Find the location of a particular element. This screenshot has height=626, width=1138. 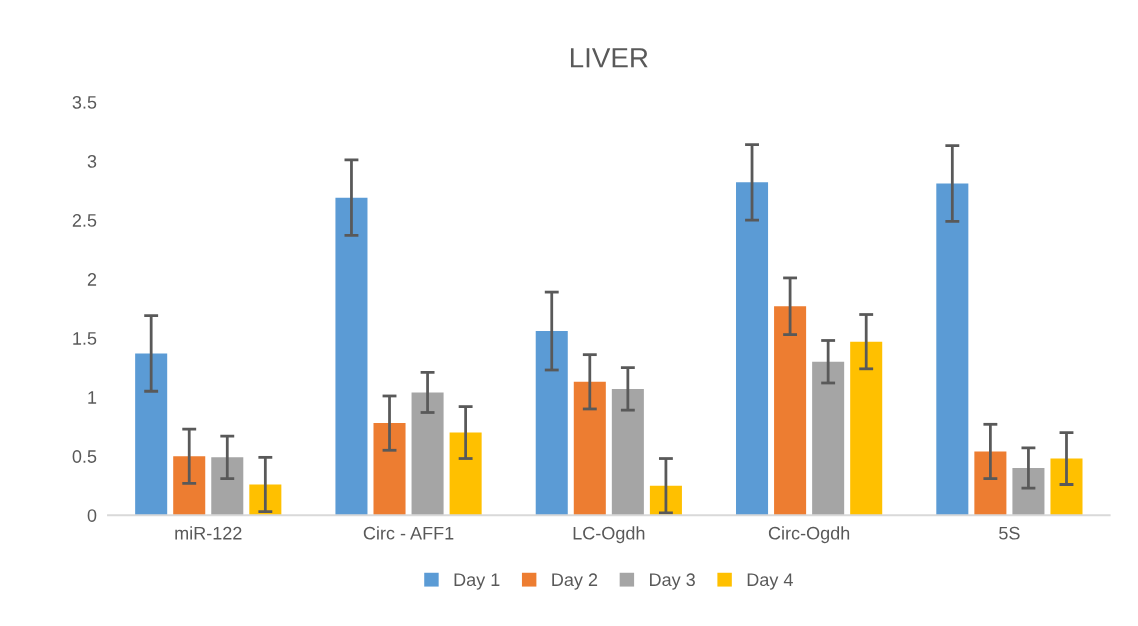

legend-label: Day 4 is located at coordinates (770, 581).